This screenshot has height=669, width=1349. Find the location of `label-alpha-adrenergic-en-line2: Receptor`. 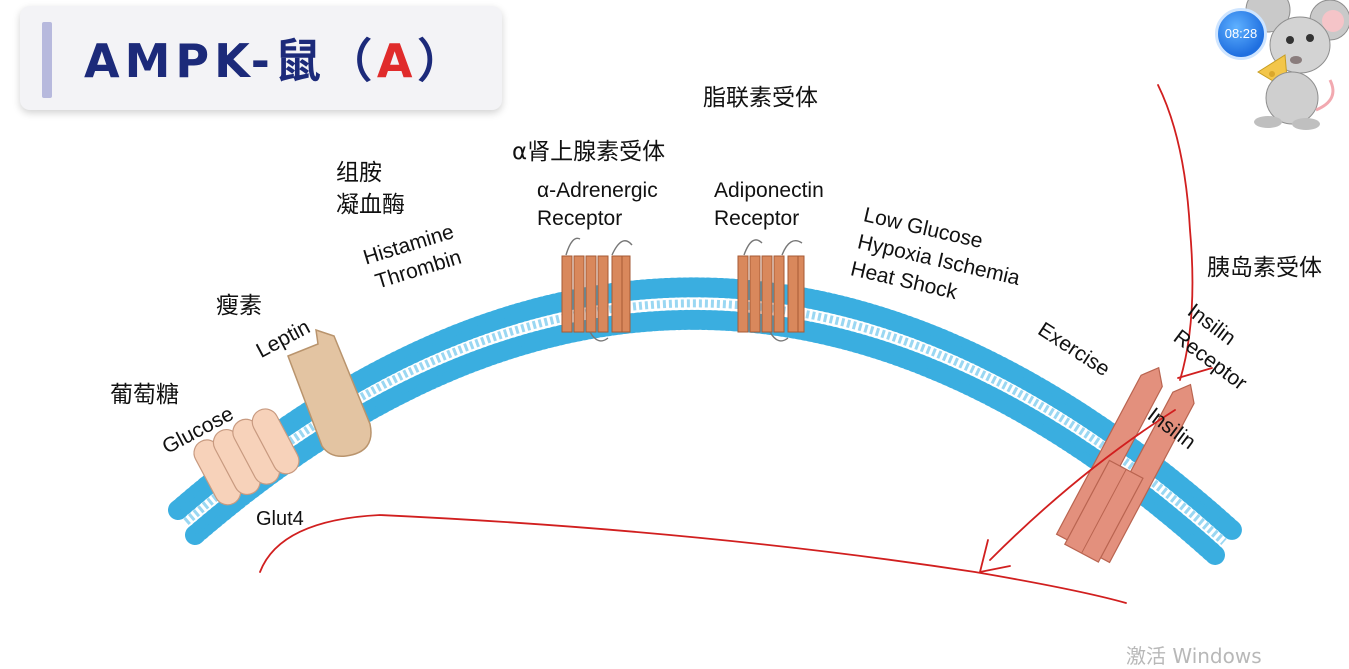

label-alpha-adrenergic-en-line2: Receptor is located at coordinates (580, 218).